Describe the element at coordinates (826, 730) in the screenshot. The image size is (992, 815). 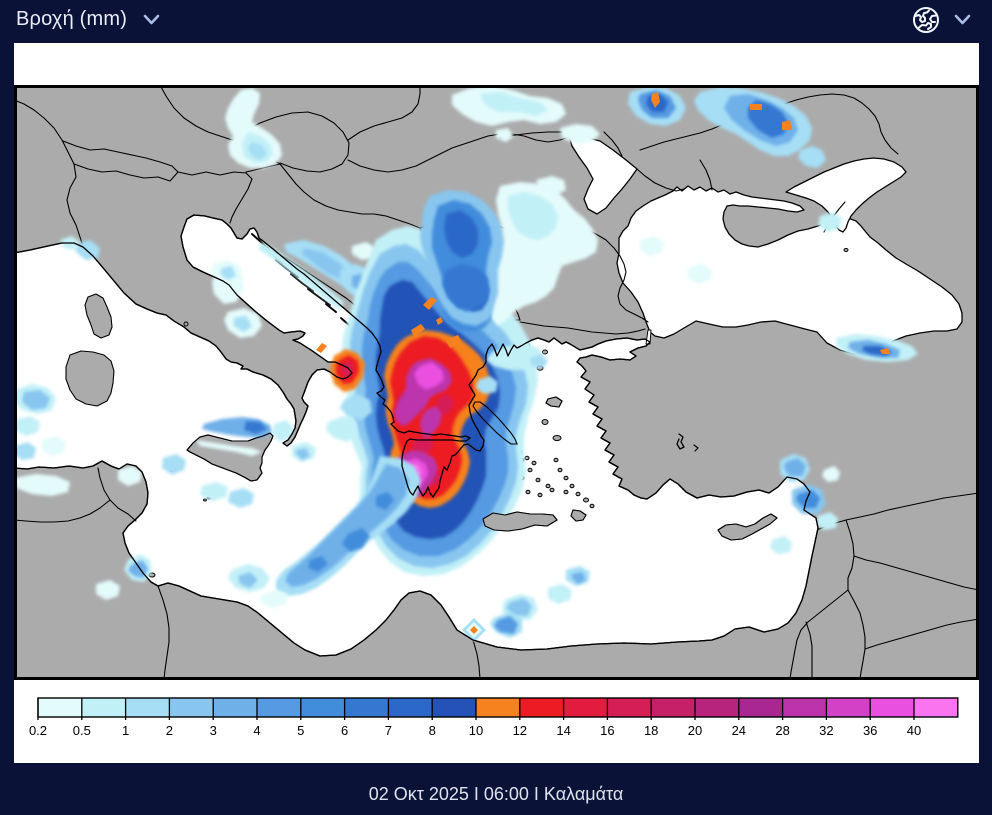
I see `svg-text: 32` at that location.